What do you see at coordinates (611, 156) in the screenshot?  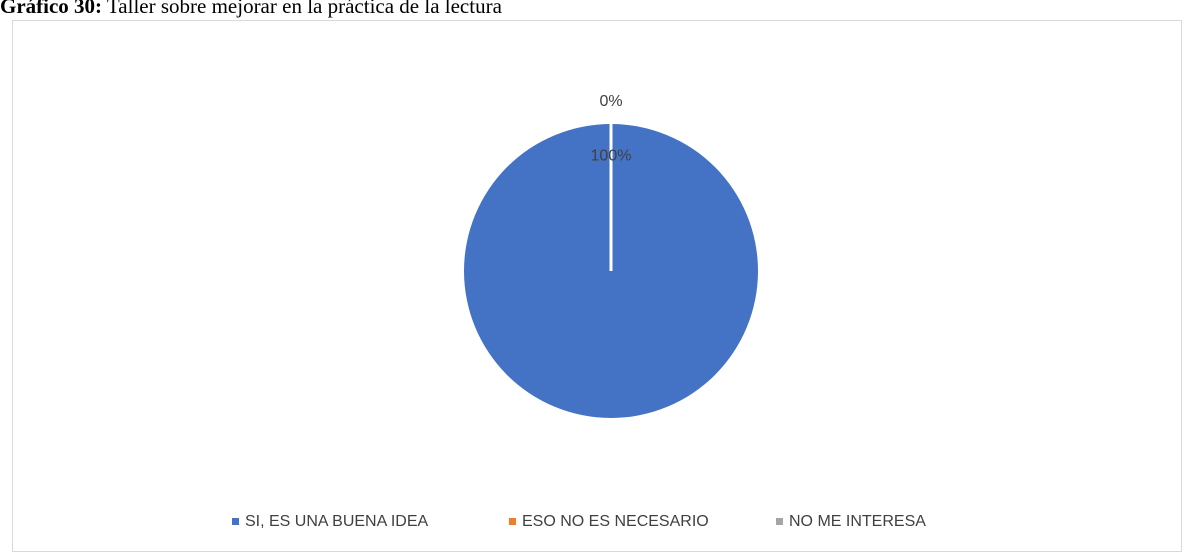 I see `data-label: 100%` at bounding box center [611, 156].